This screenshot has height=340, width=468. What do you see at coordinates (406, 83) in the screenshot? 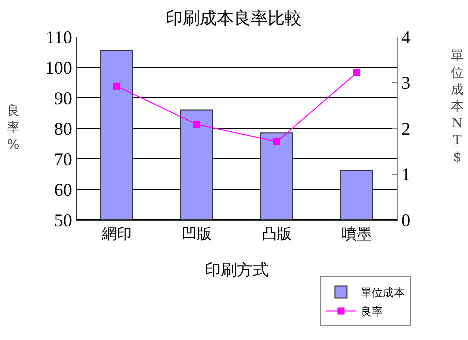
I see `y2-tick-label: 3` at bounding box center [406, 83].